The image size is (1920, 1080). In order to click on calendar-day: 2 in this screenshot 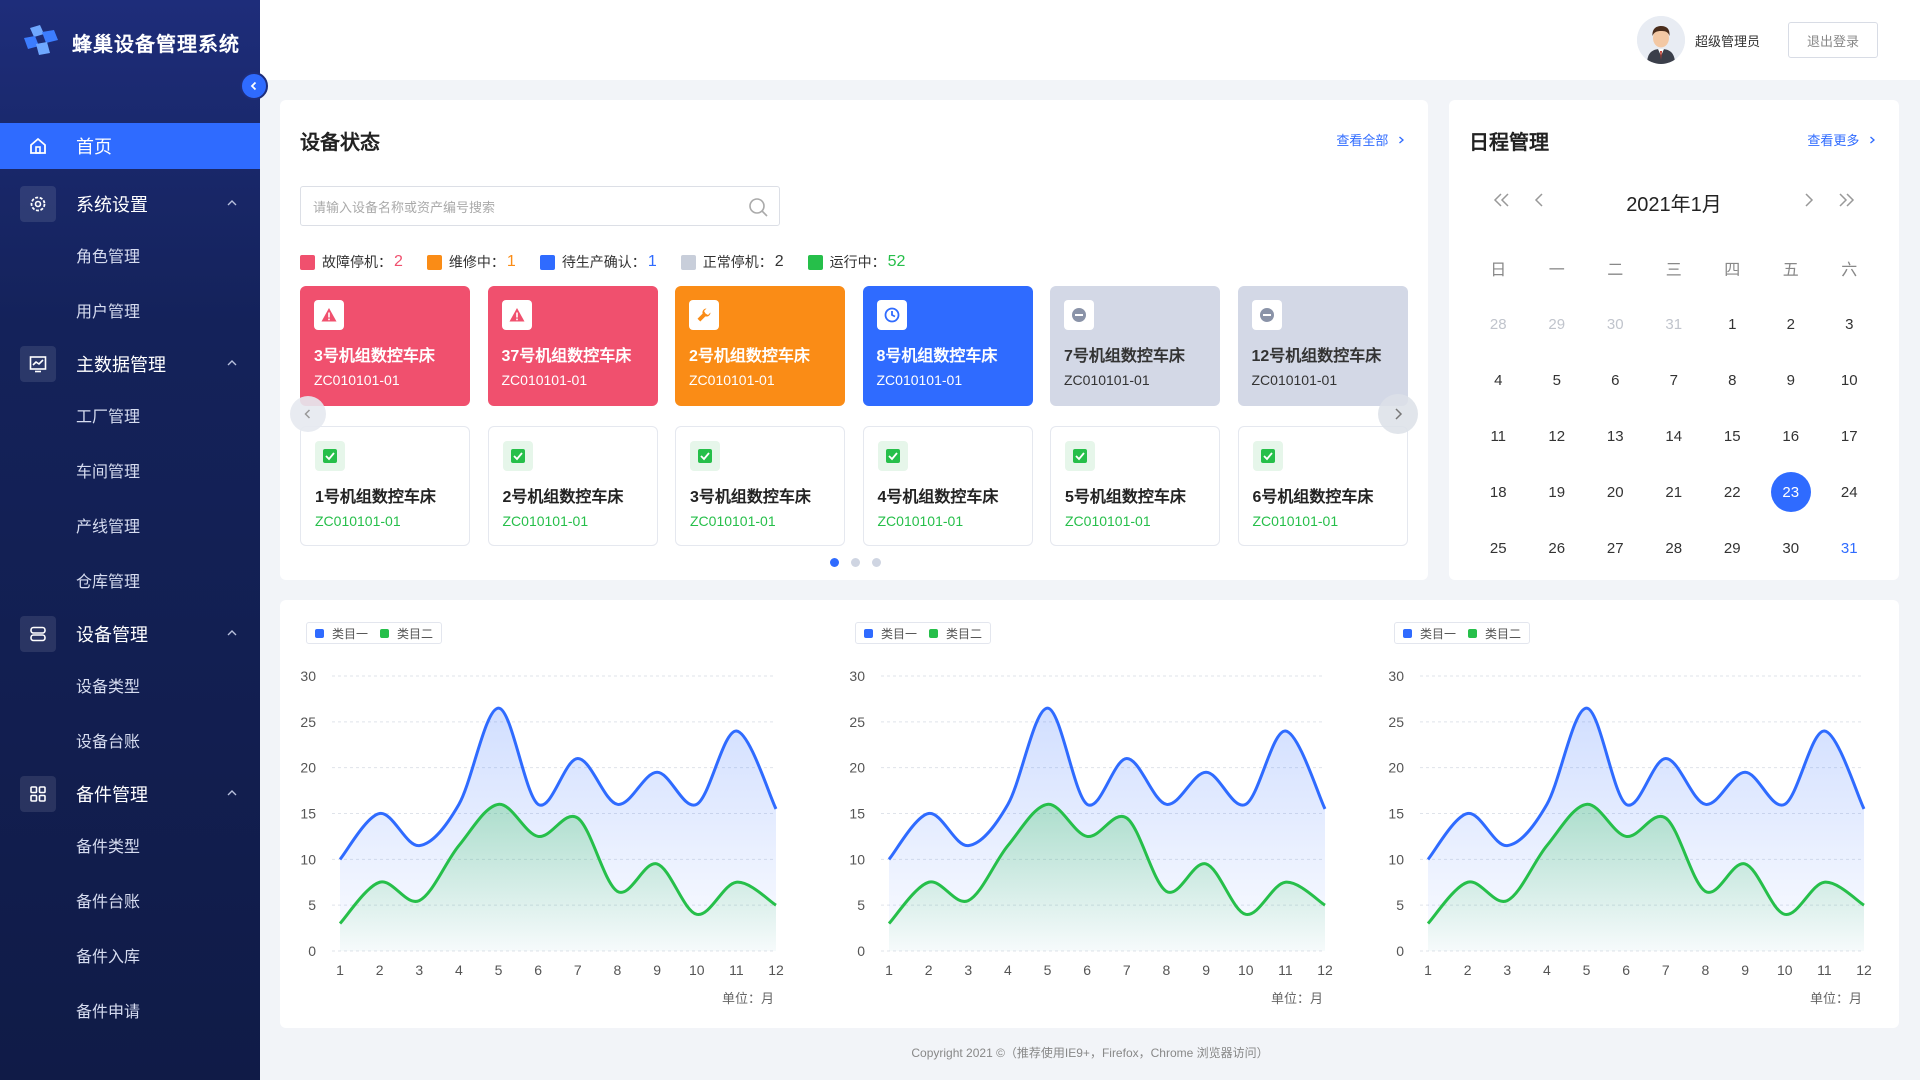, I will do `click(1790, 324)`.